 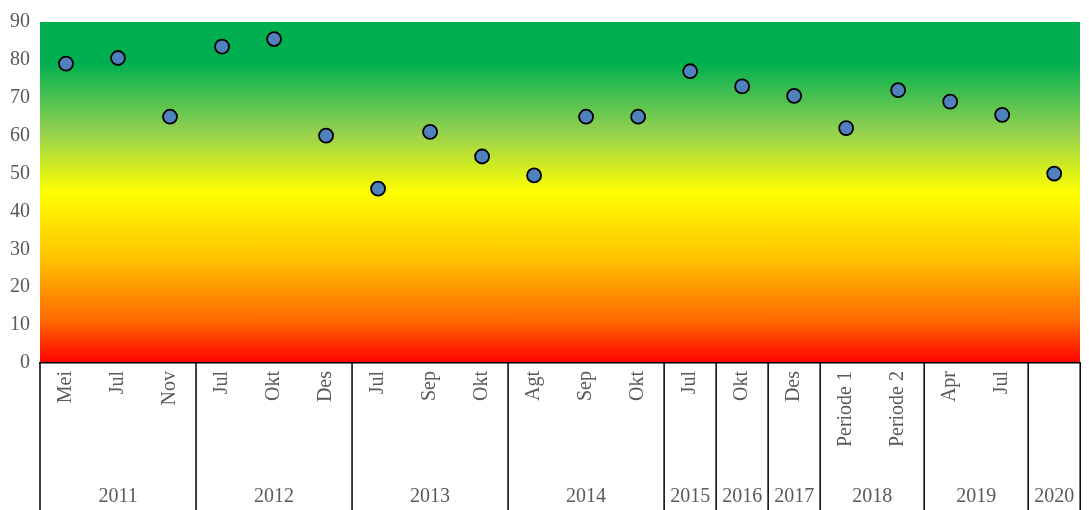 What do you see at coordinates (168, 388) in the screenshot?
I see `x-tick-label: Nov` at bounding box center [168, 388].